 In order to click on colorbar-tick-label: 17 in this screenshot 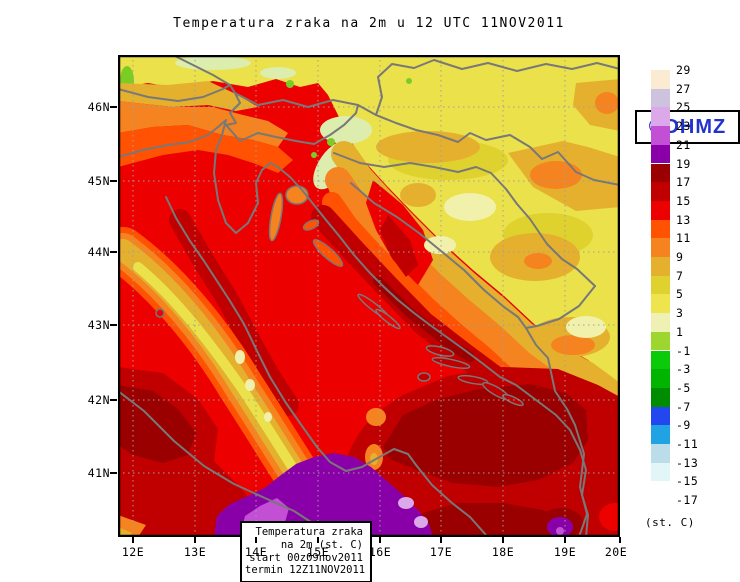, I will do `click(683, 182)`.